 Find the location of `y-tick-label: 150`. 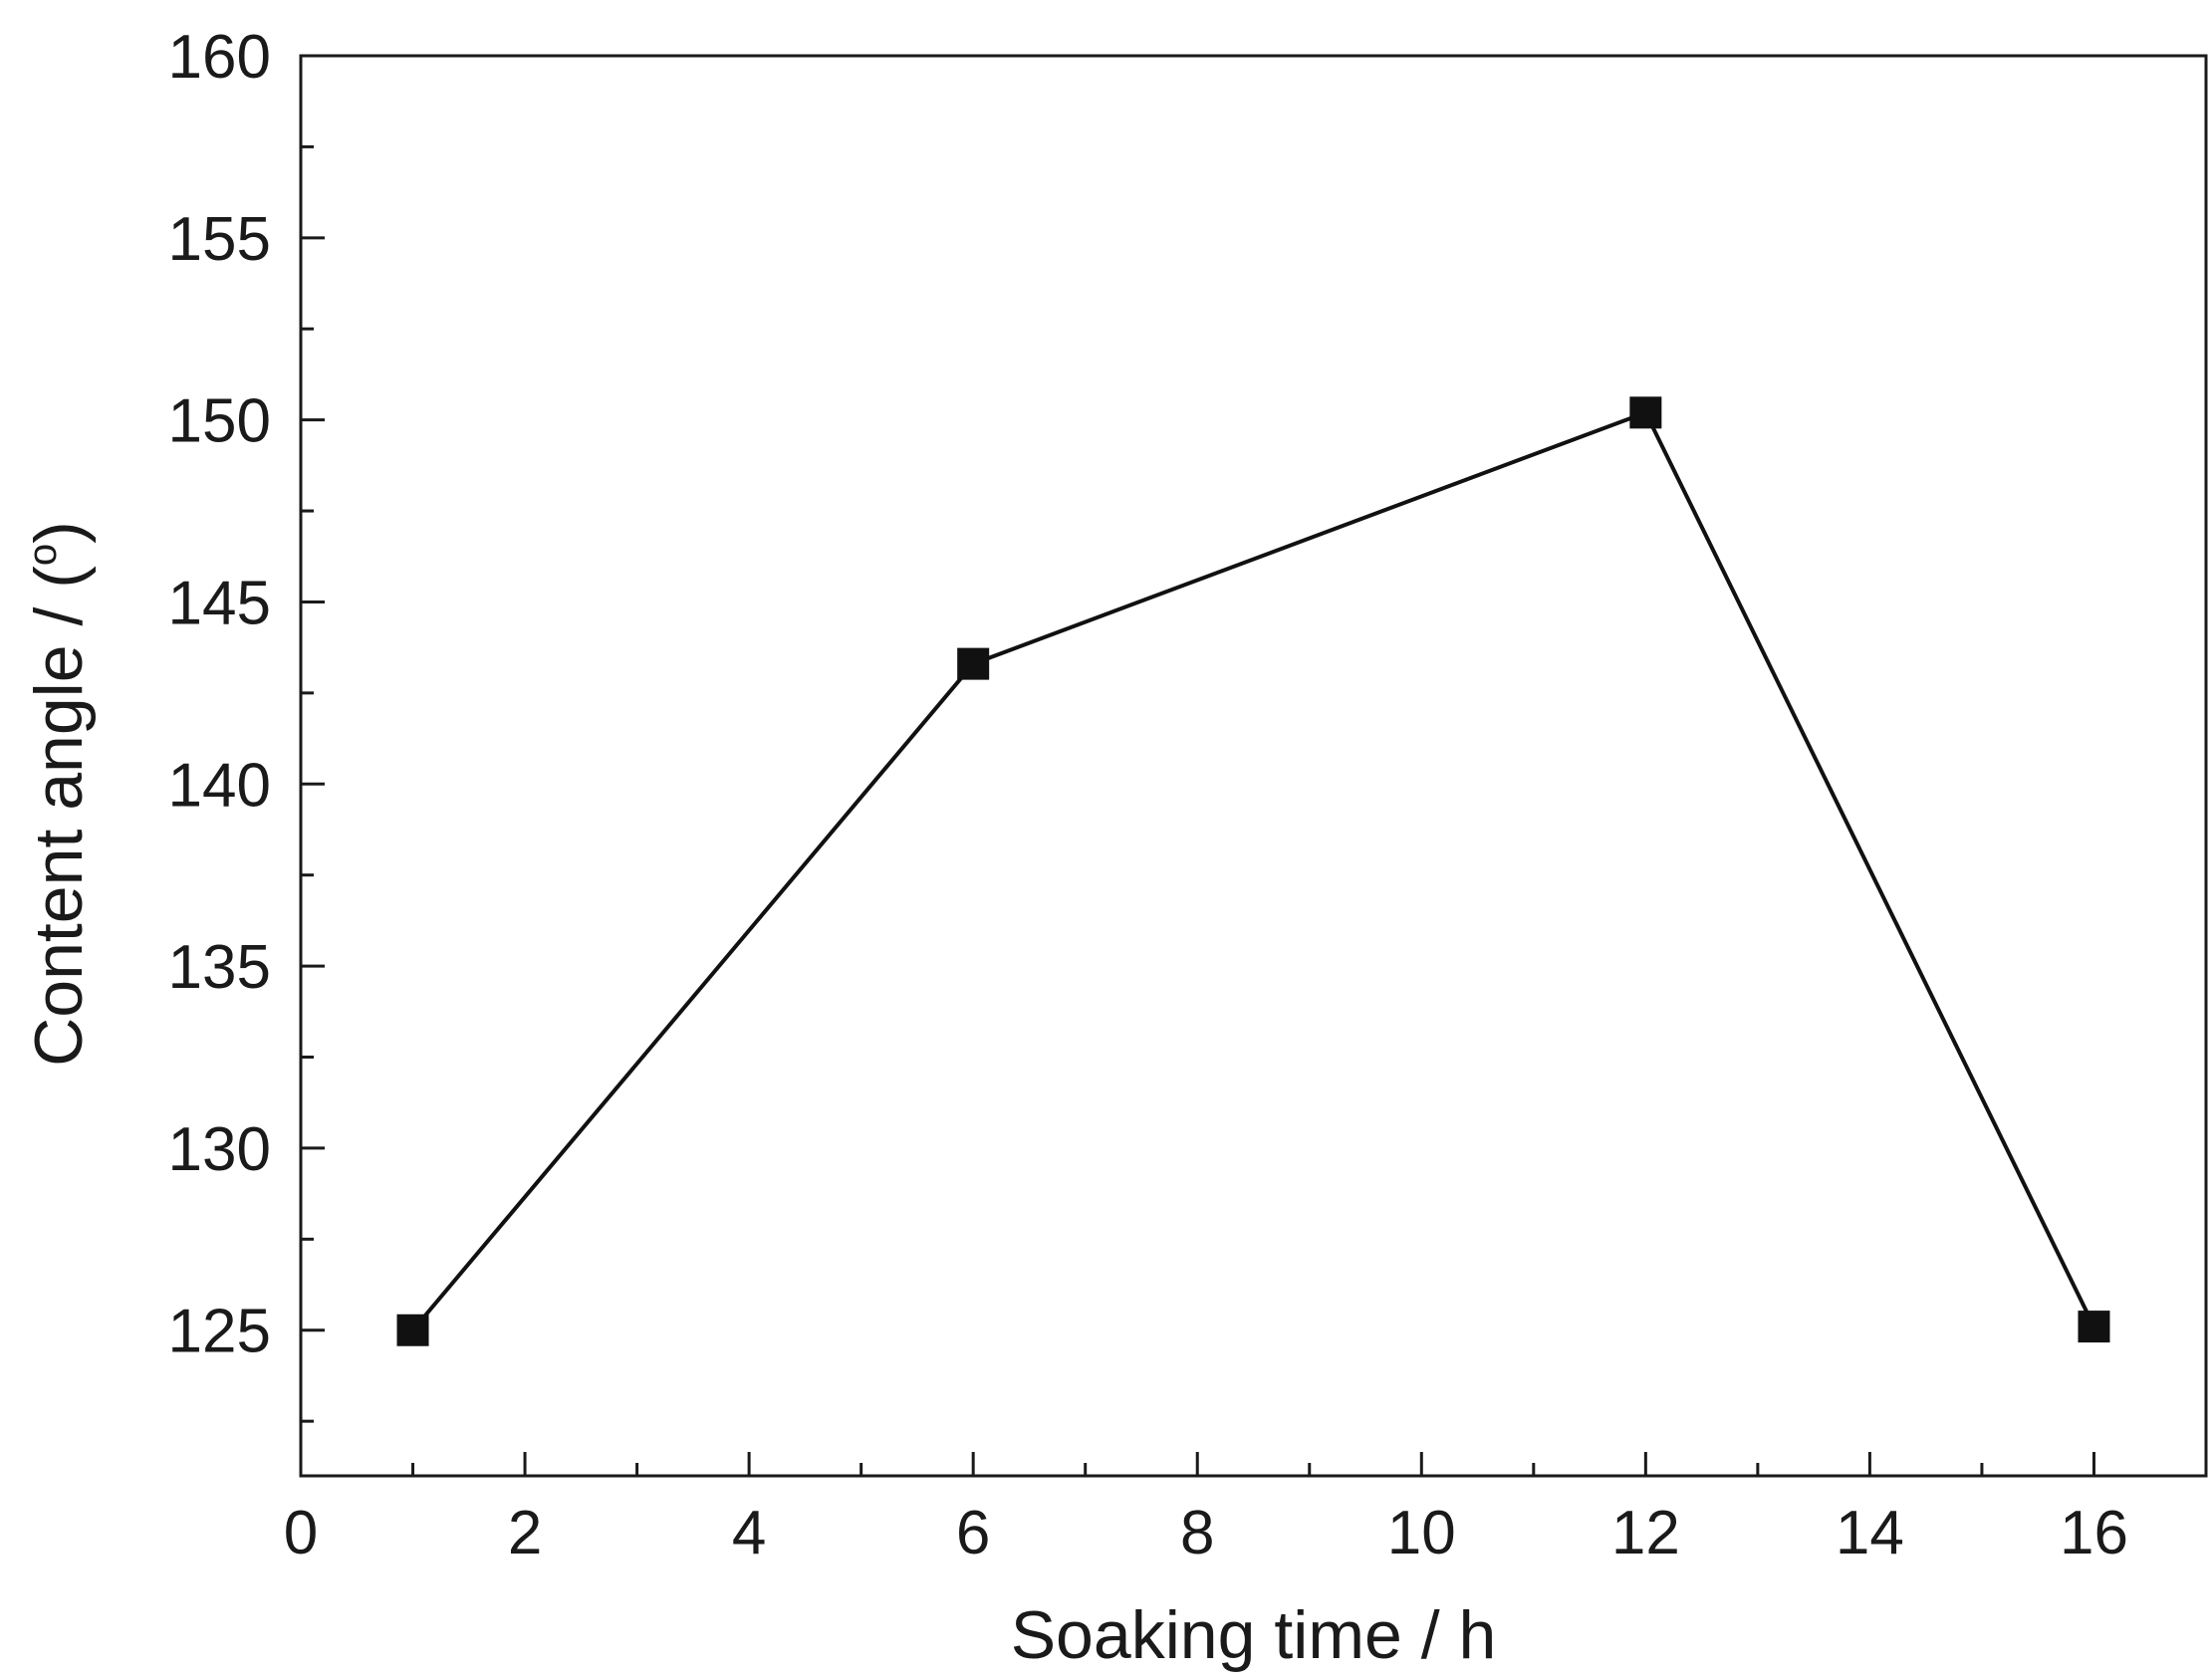

y-tick-label: 150 is located at coordinates (219, 421).